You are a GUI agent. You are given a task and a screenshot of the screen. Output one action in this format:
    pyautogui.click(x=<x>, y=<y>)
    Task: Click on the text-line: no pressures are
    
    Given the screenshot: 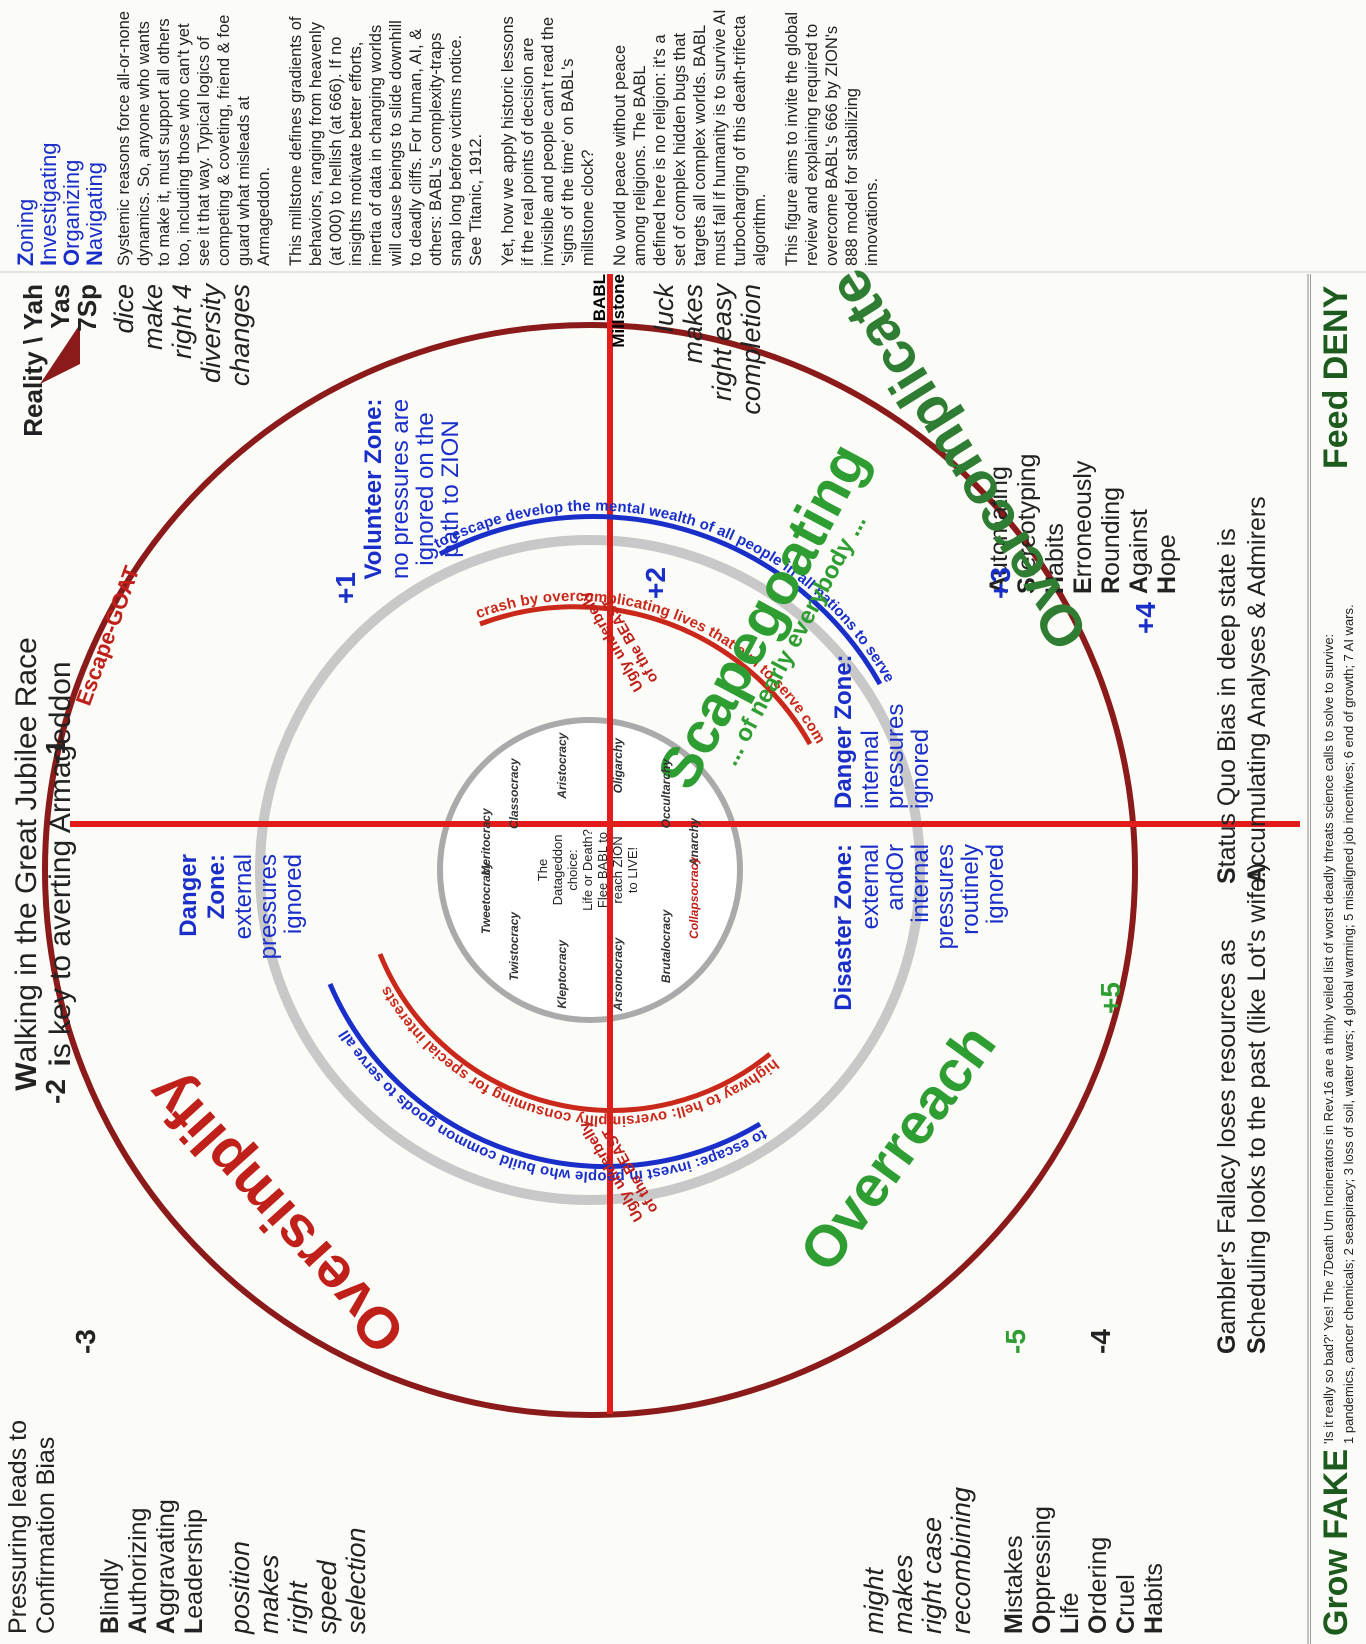 What is the action you would take?
    pyautogui.click(x=400, y=489)
    